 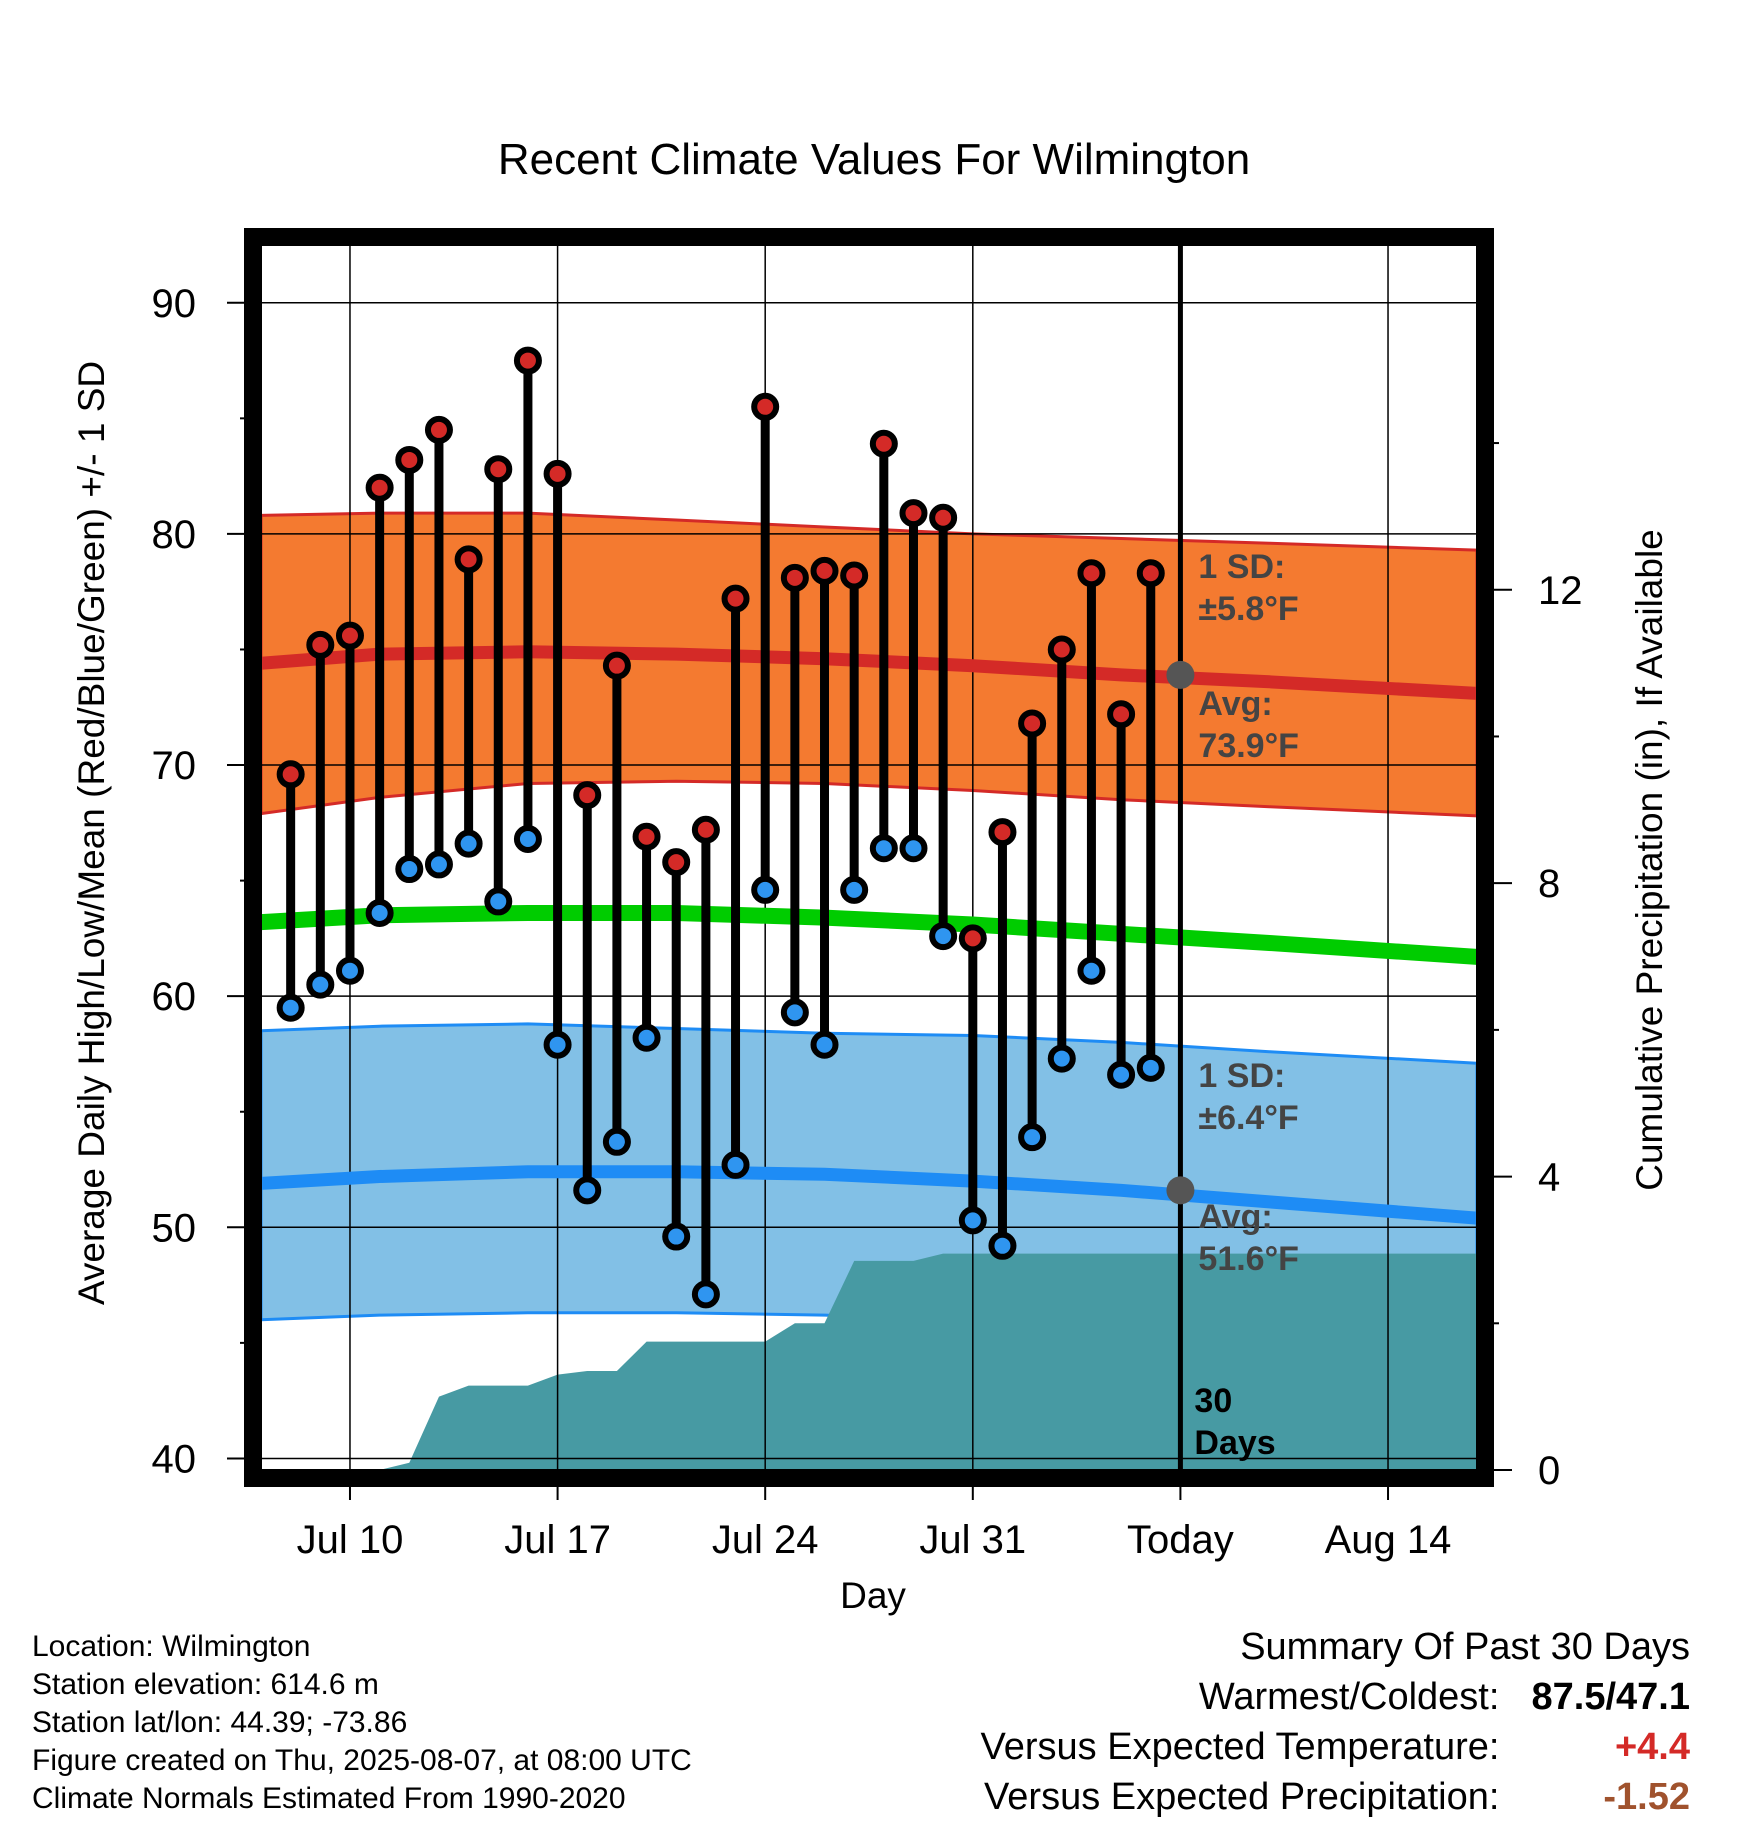 I want to click on precip-area, so click(x=869, y=1361).